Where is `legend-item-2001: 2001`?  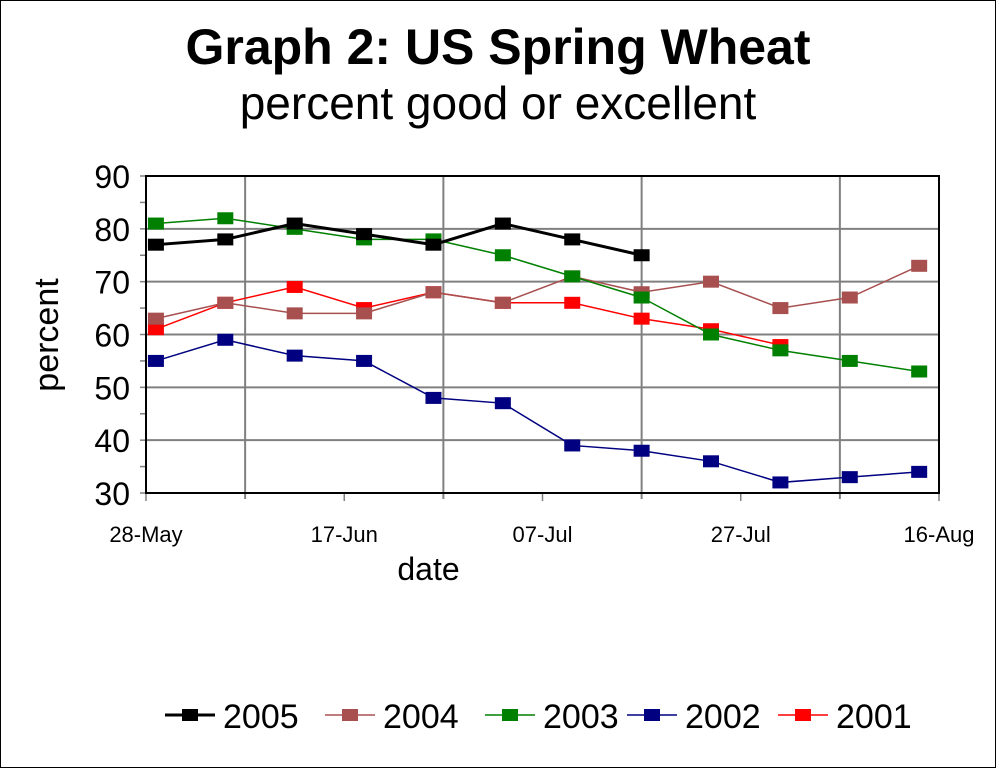
legend-item-2001: 2001 is located at coordinates (845, 717).